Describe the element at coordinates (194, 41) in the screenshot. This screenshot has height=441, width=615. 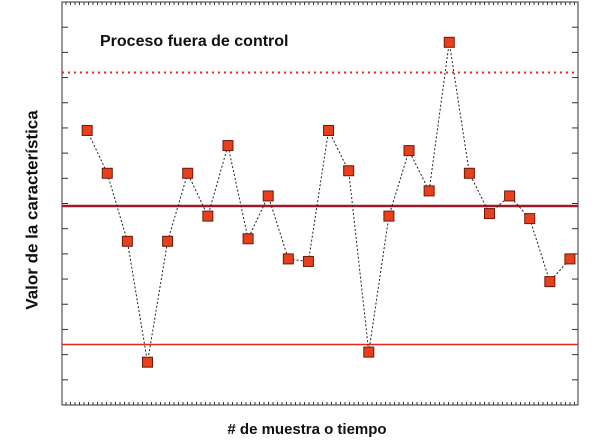
I see `annotation: Proceso fuera de control` at that location.